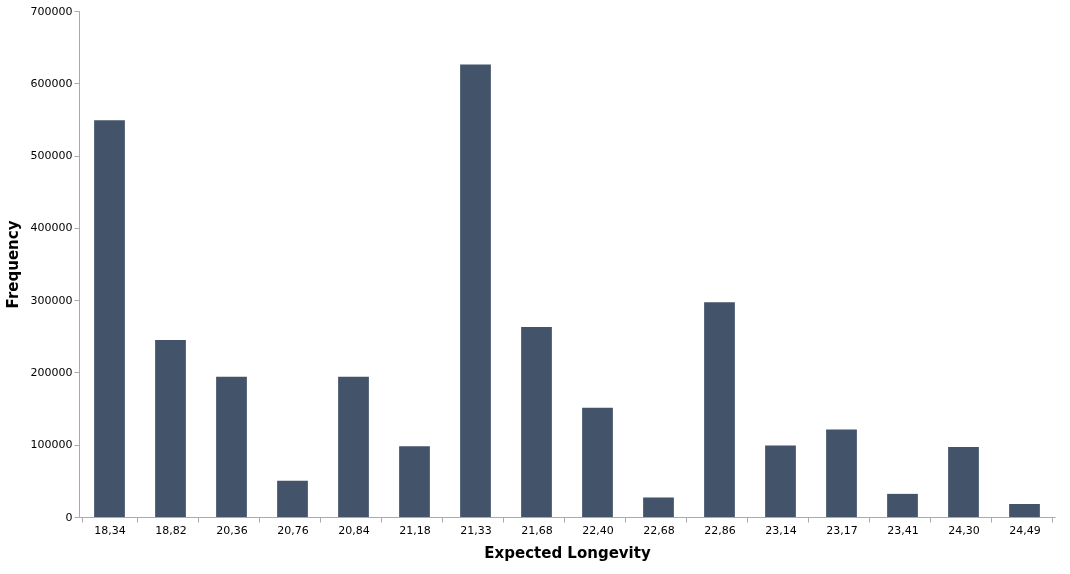  What do you see at coordinates (659, 530) in the screenshot?
I see `x-tick-label: 22,68` at bounding box center [659, 530].